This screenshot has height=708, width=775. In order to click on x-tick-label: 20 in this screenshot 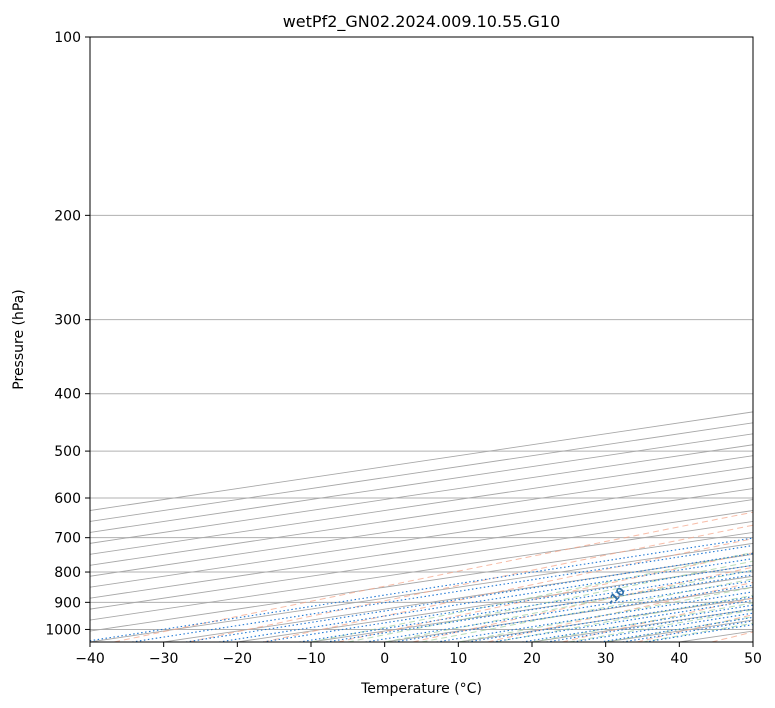, I will do `click(532, 659)`.